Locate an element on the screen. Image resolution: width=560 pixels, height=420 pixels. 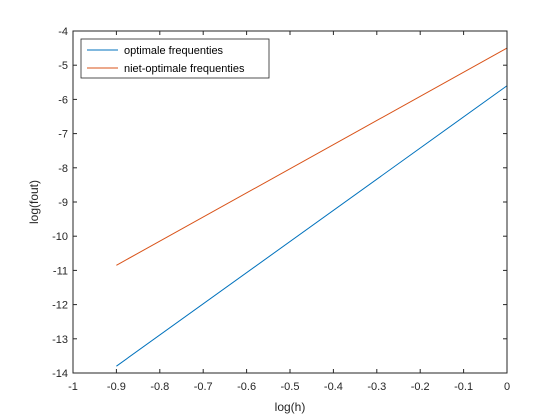
x-tick-label: -0.3 is located at coordinates (376, 387).